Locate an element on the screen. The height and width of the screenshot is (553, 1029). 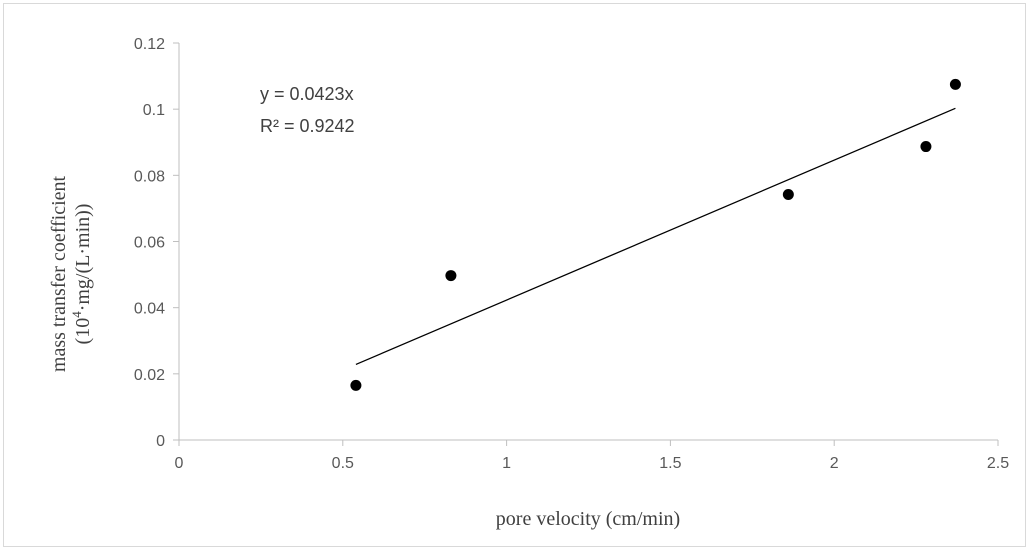
y-tick-label: 0.04 is located at coordinates (149, 309).